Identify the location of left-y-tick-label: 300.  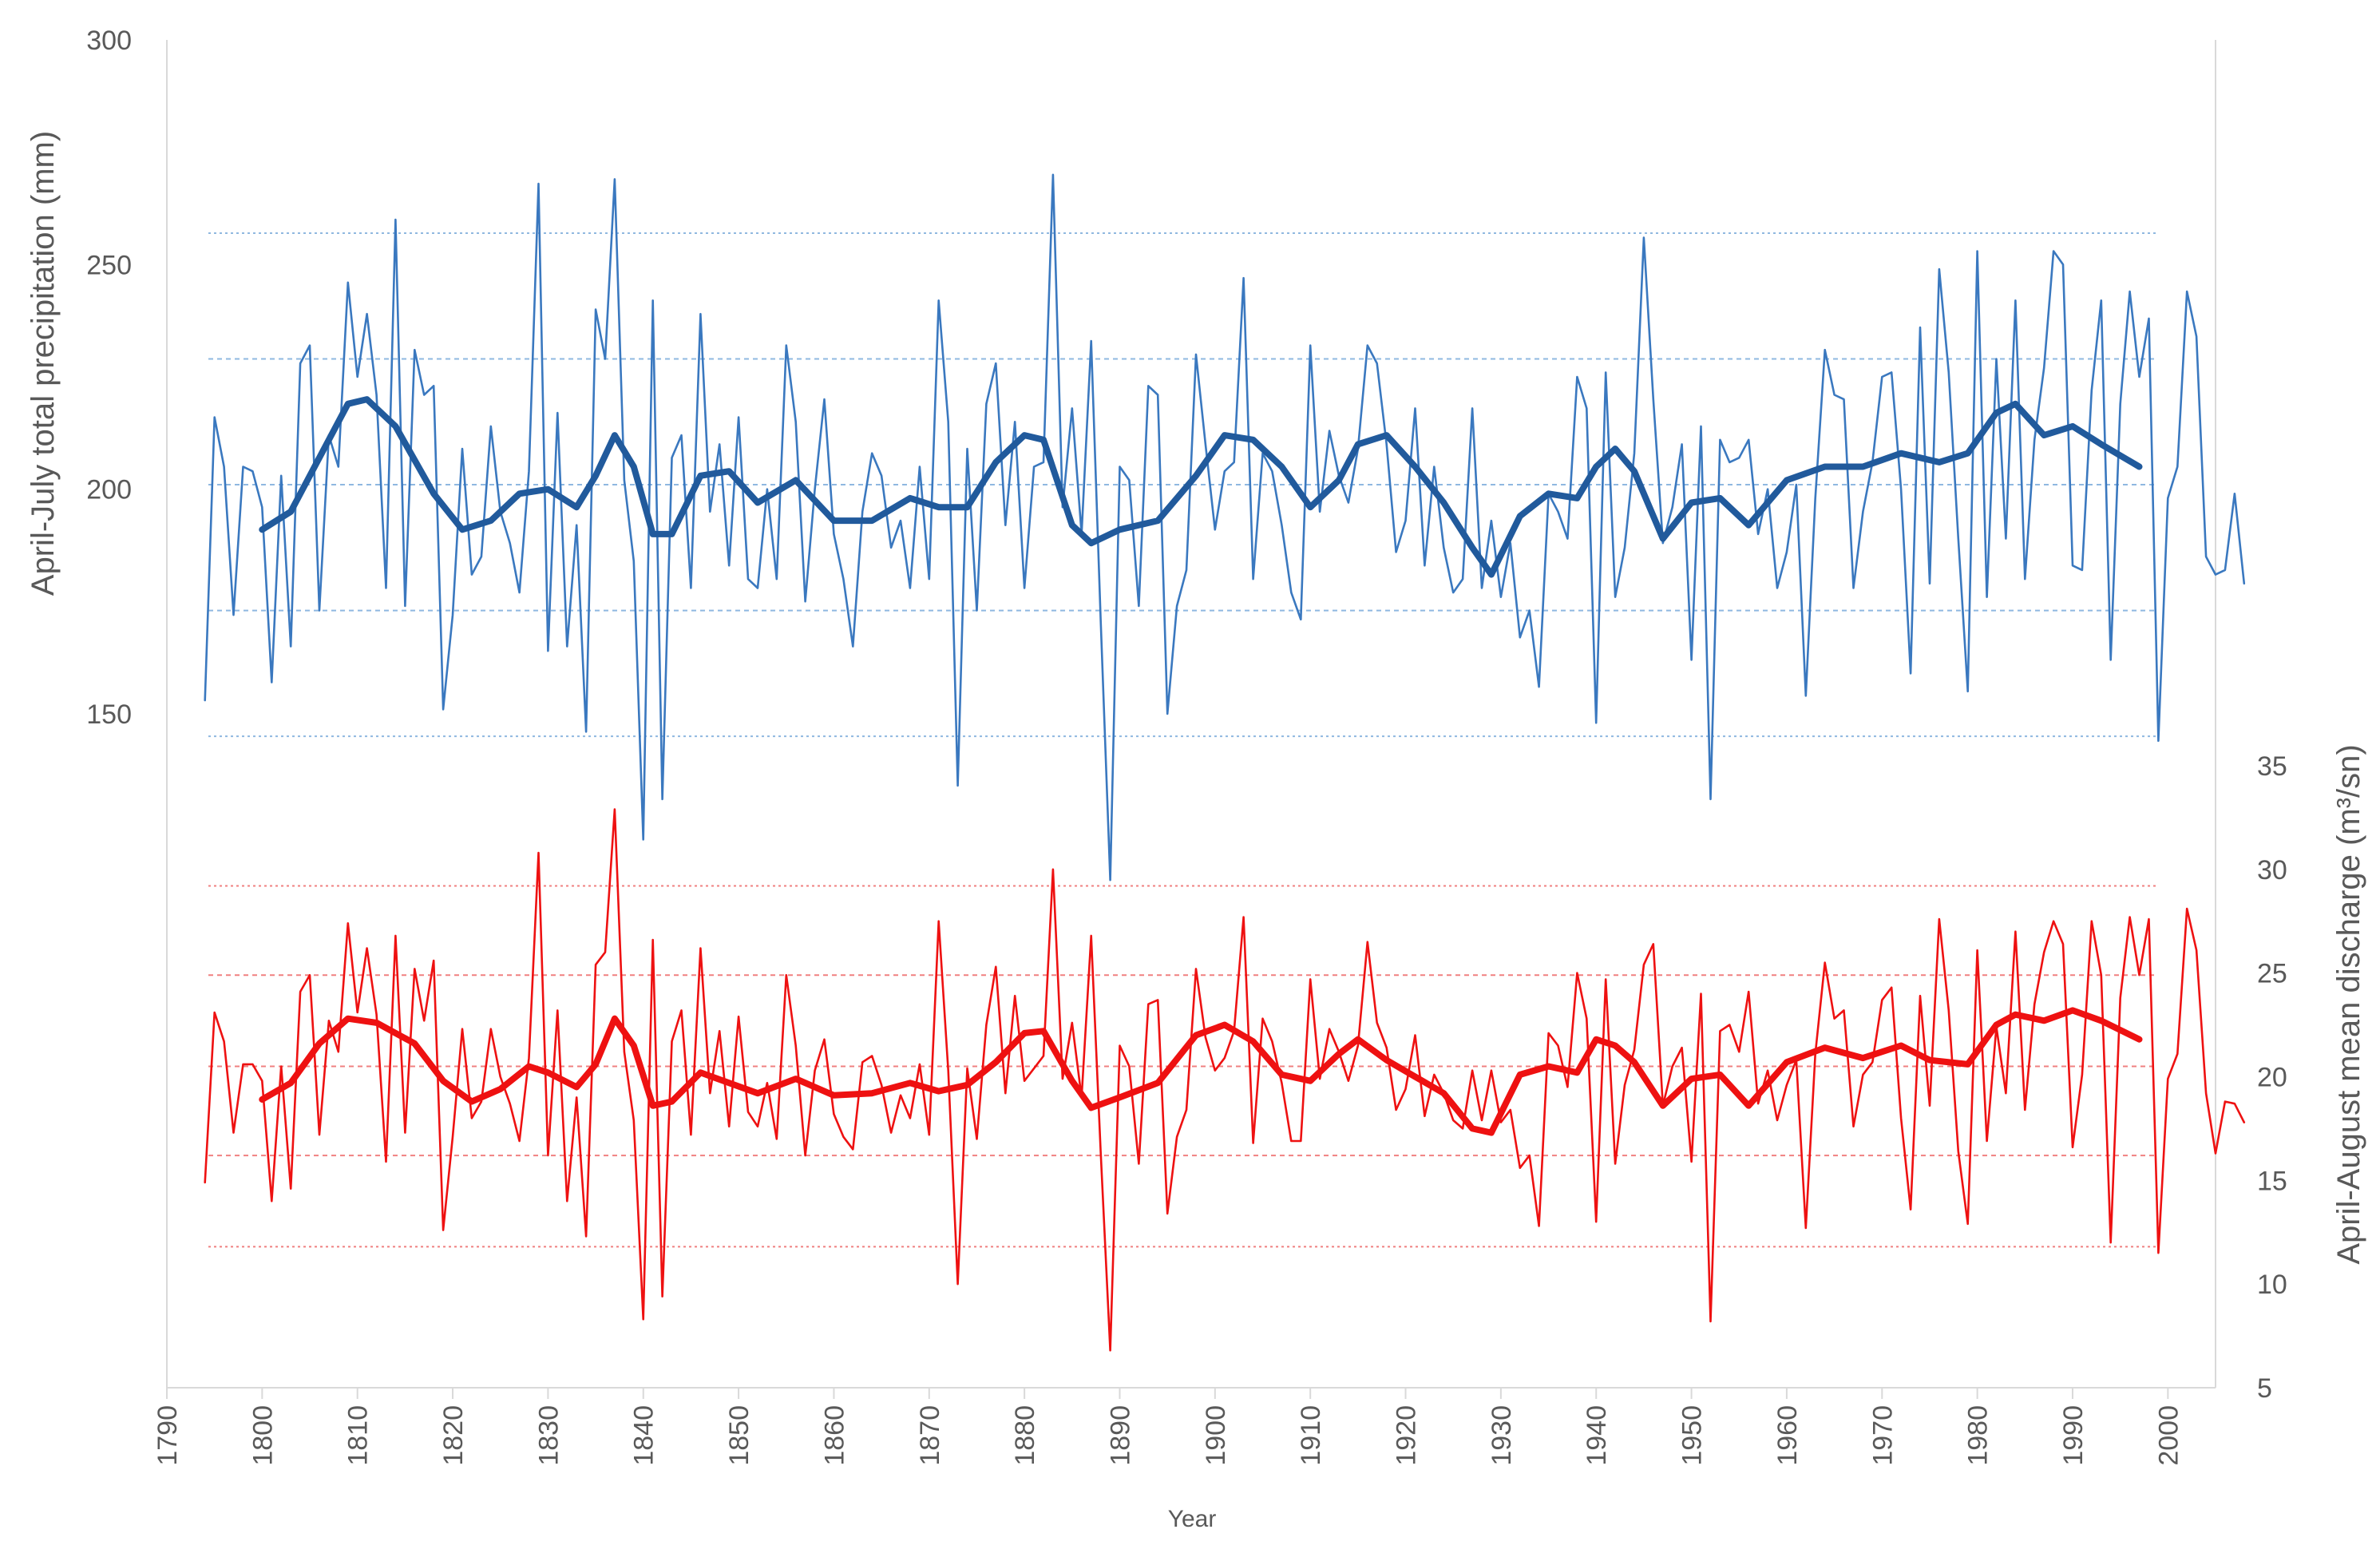
(109, 41).